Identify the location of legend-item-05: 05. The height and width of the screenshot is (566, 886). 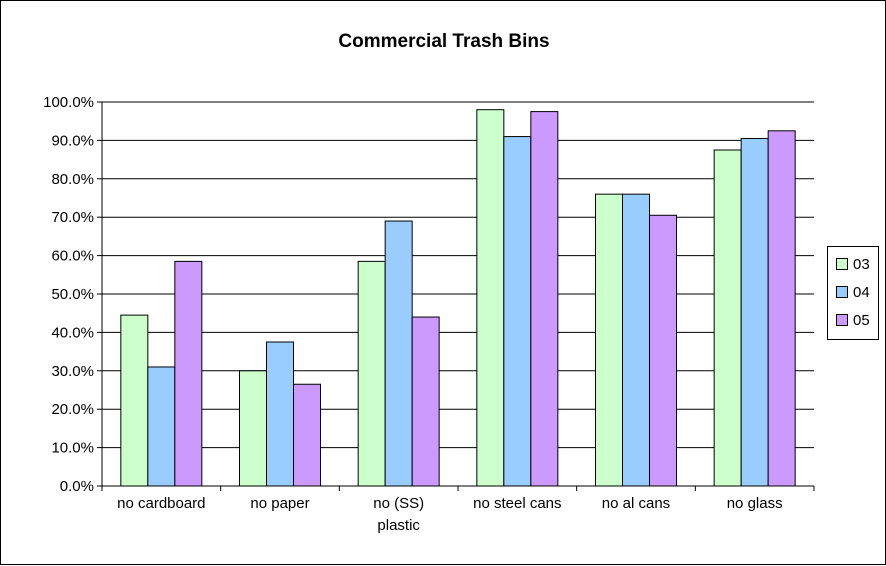
(853, 320).